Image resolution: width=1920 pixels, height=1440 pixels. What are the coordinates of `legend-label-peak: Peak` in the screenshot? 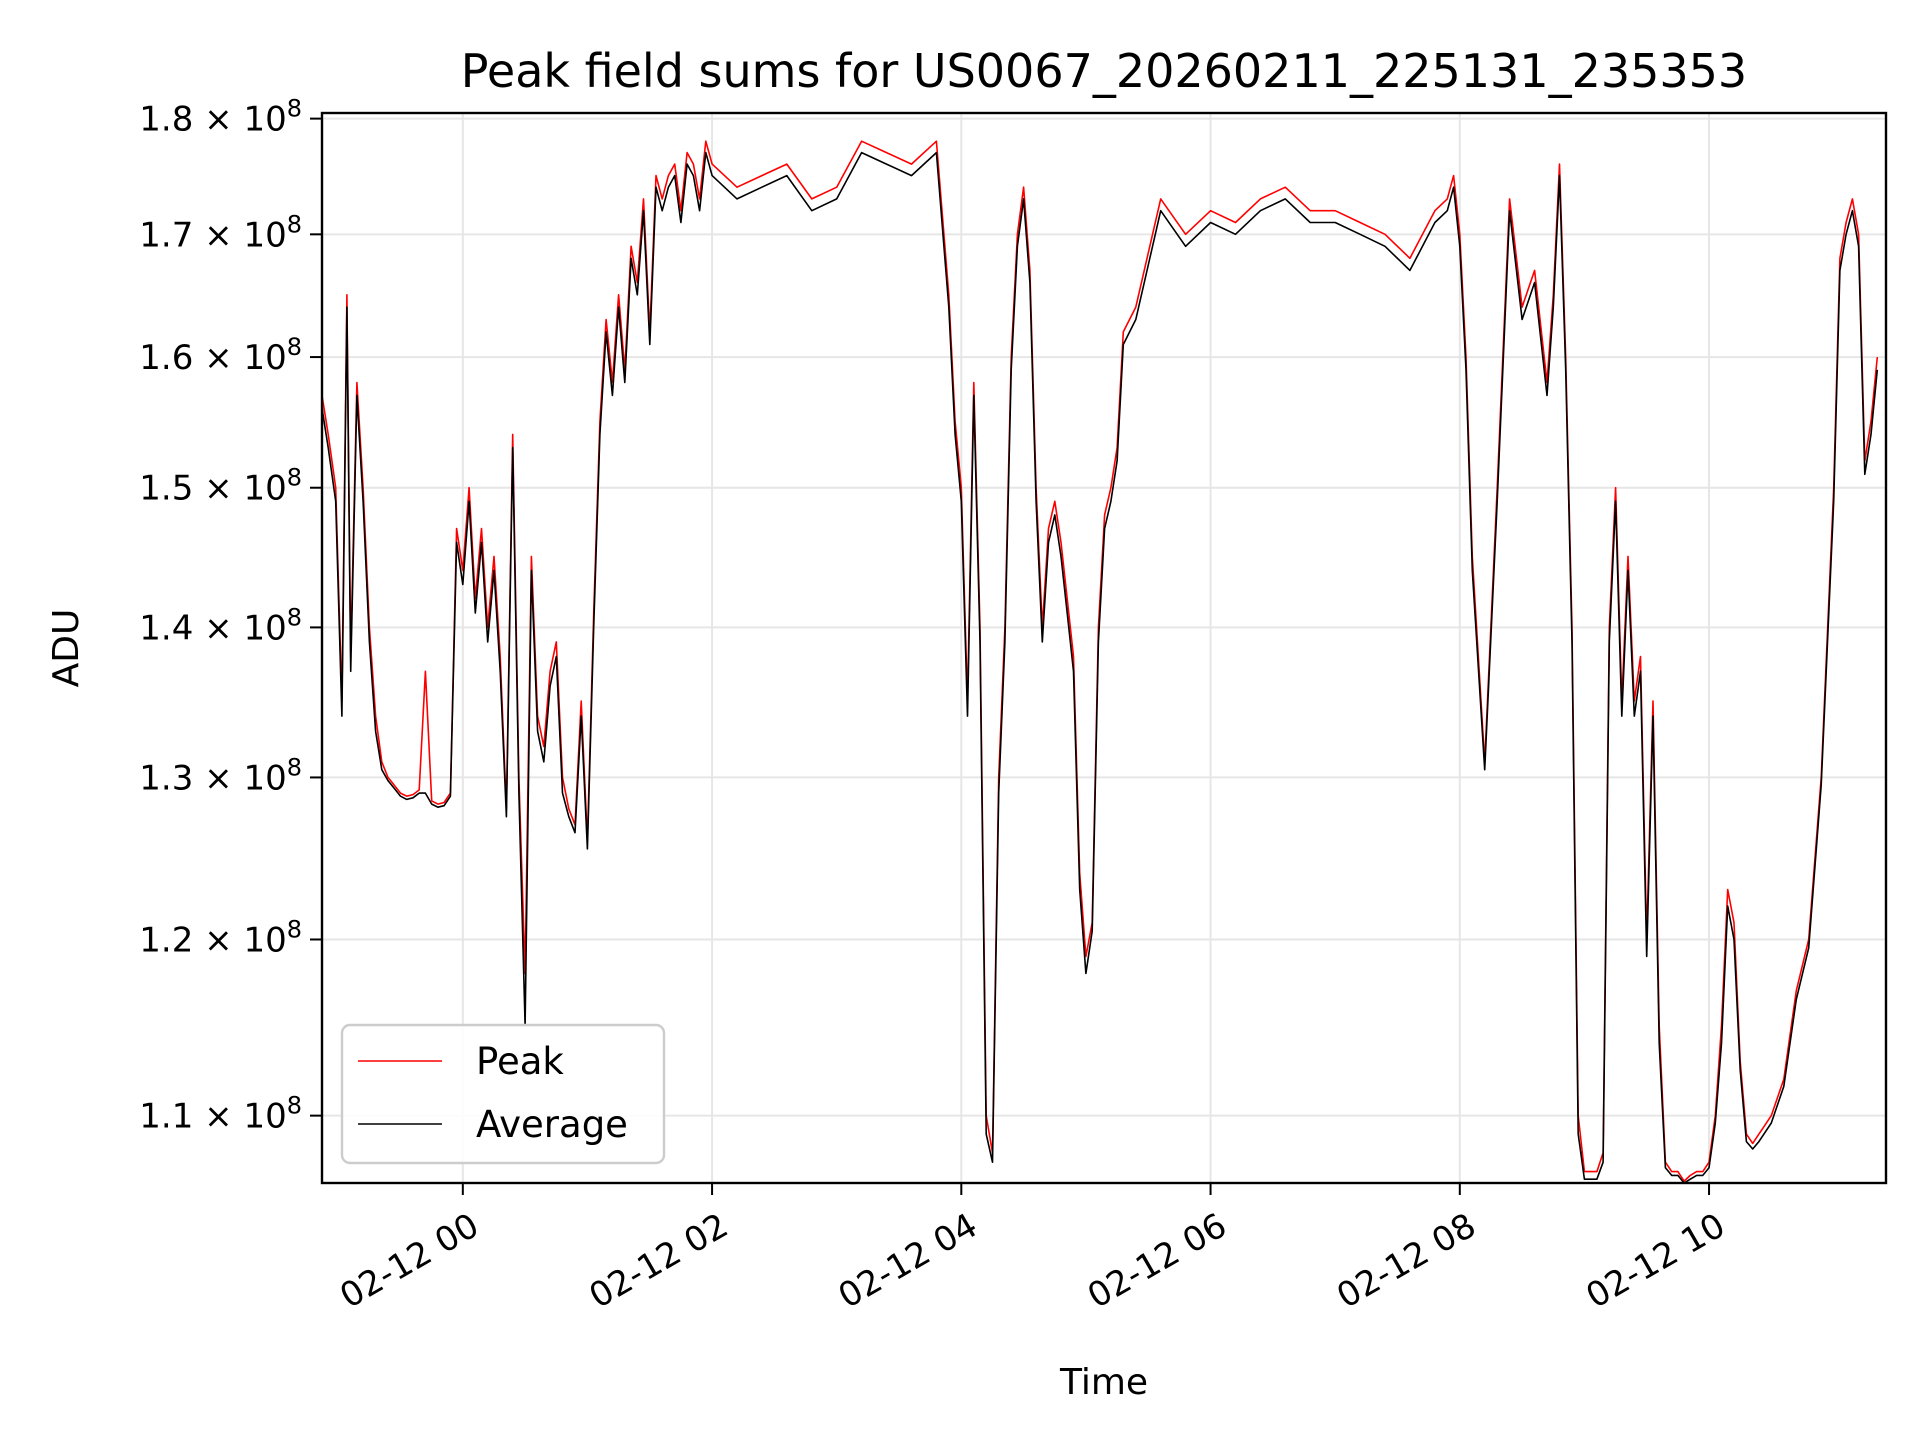 It's located at (520, 1061).